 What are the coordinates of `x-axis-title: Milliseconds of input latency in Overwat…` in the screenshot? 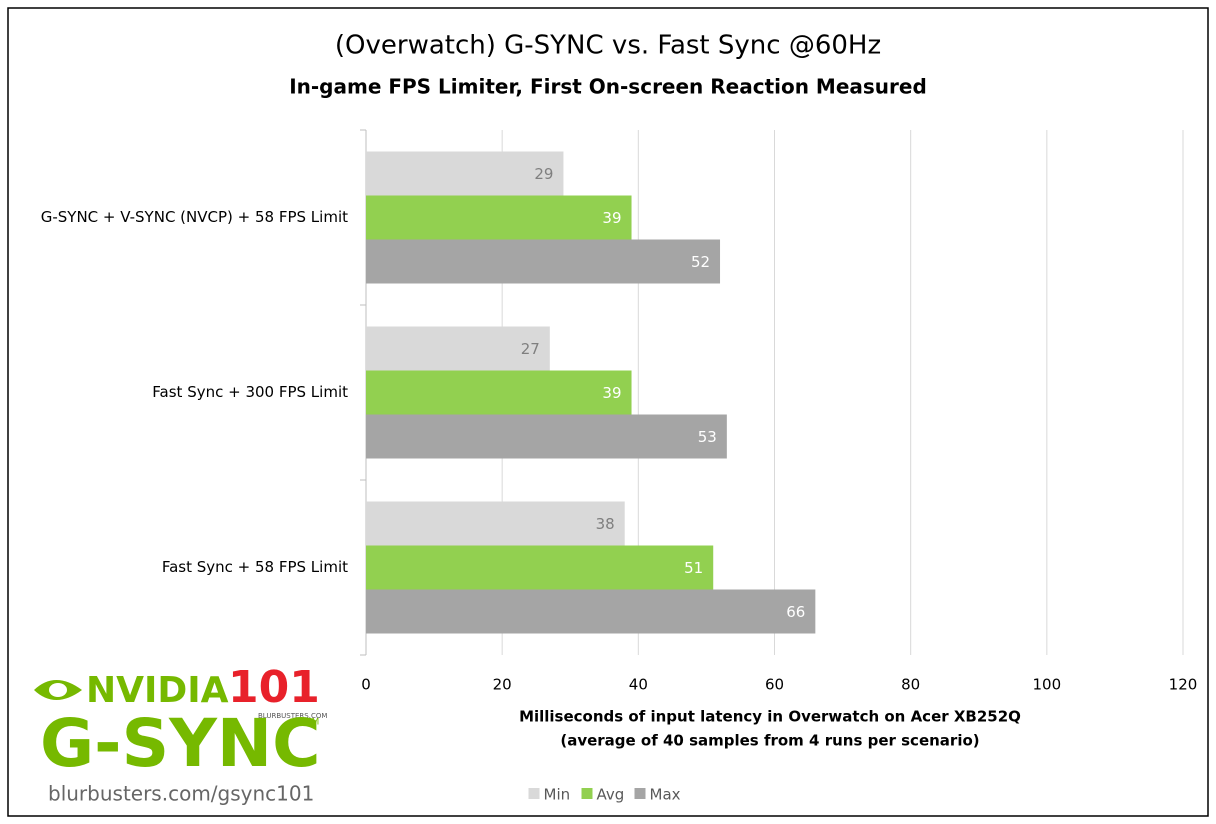 It's located at (770, 717).